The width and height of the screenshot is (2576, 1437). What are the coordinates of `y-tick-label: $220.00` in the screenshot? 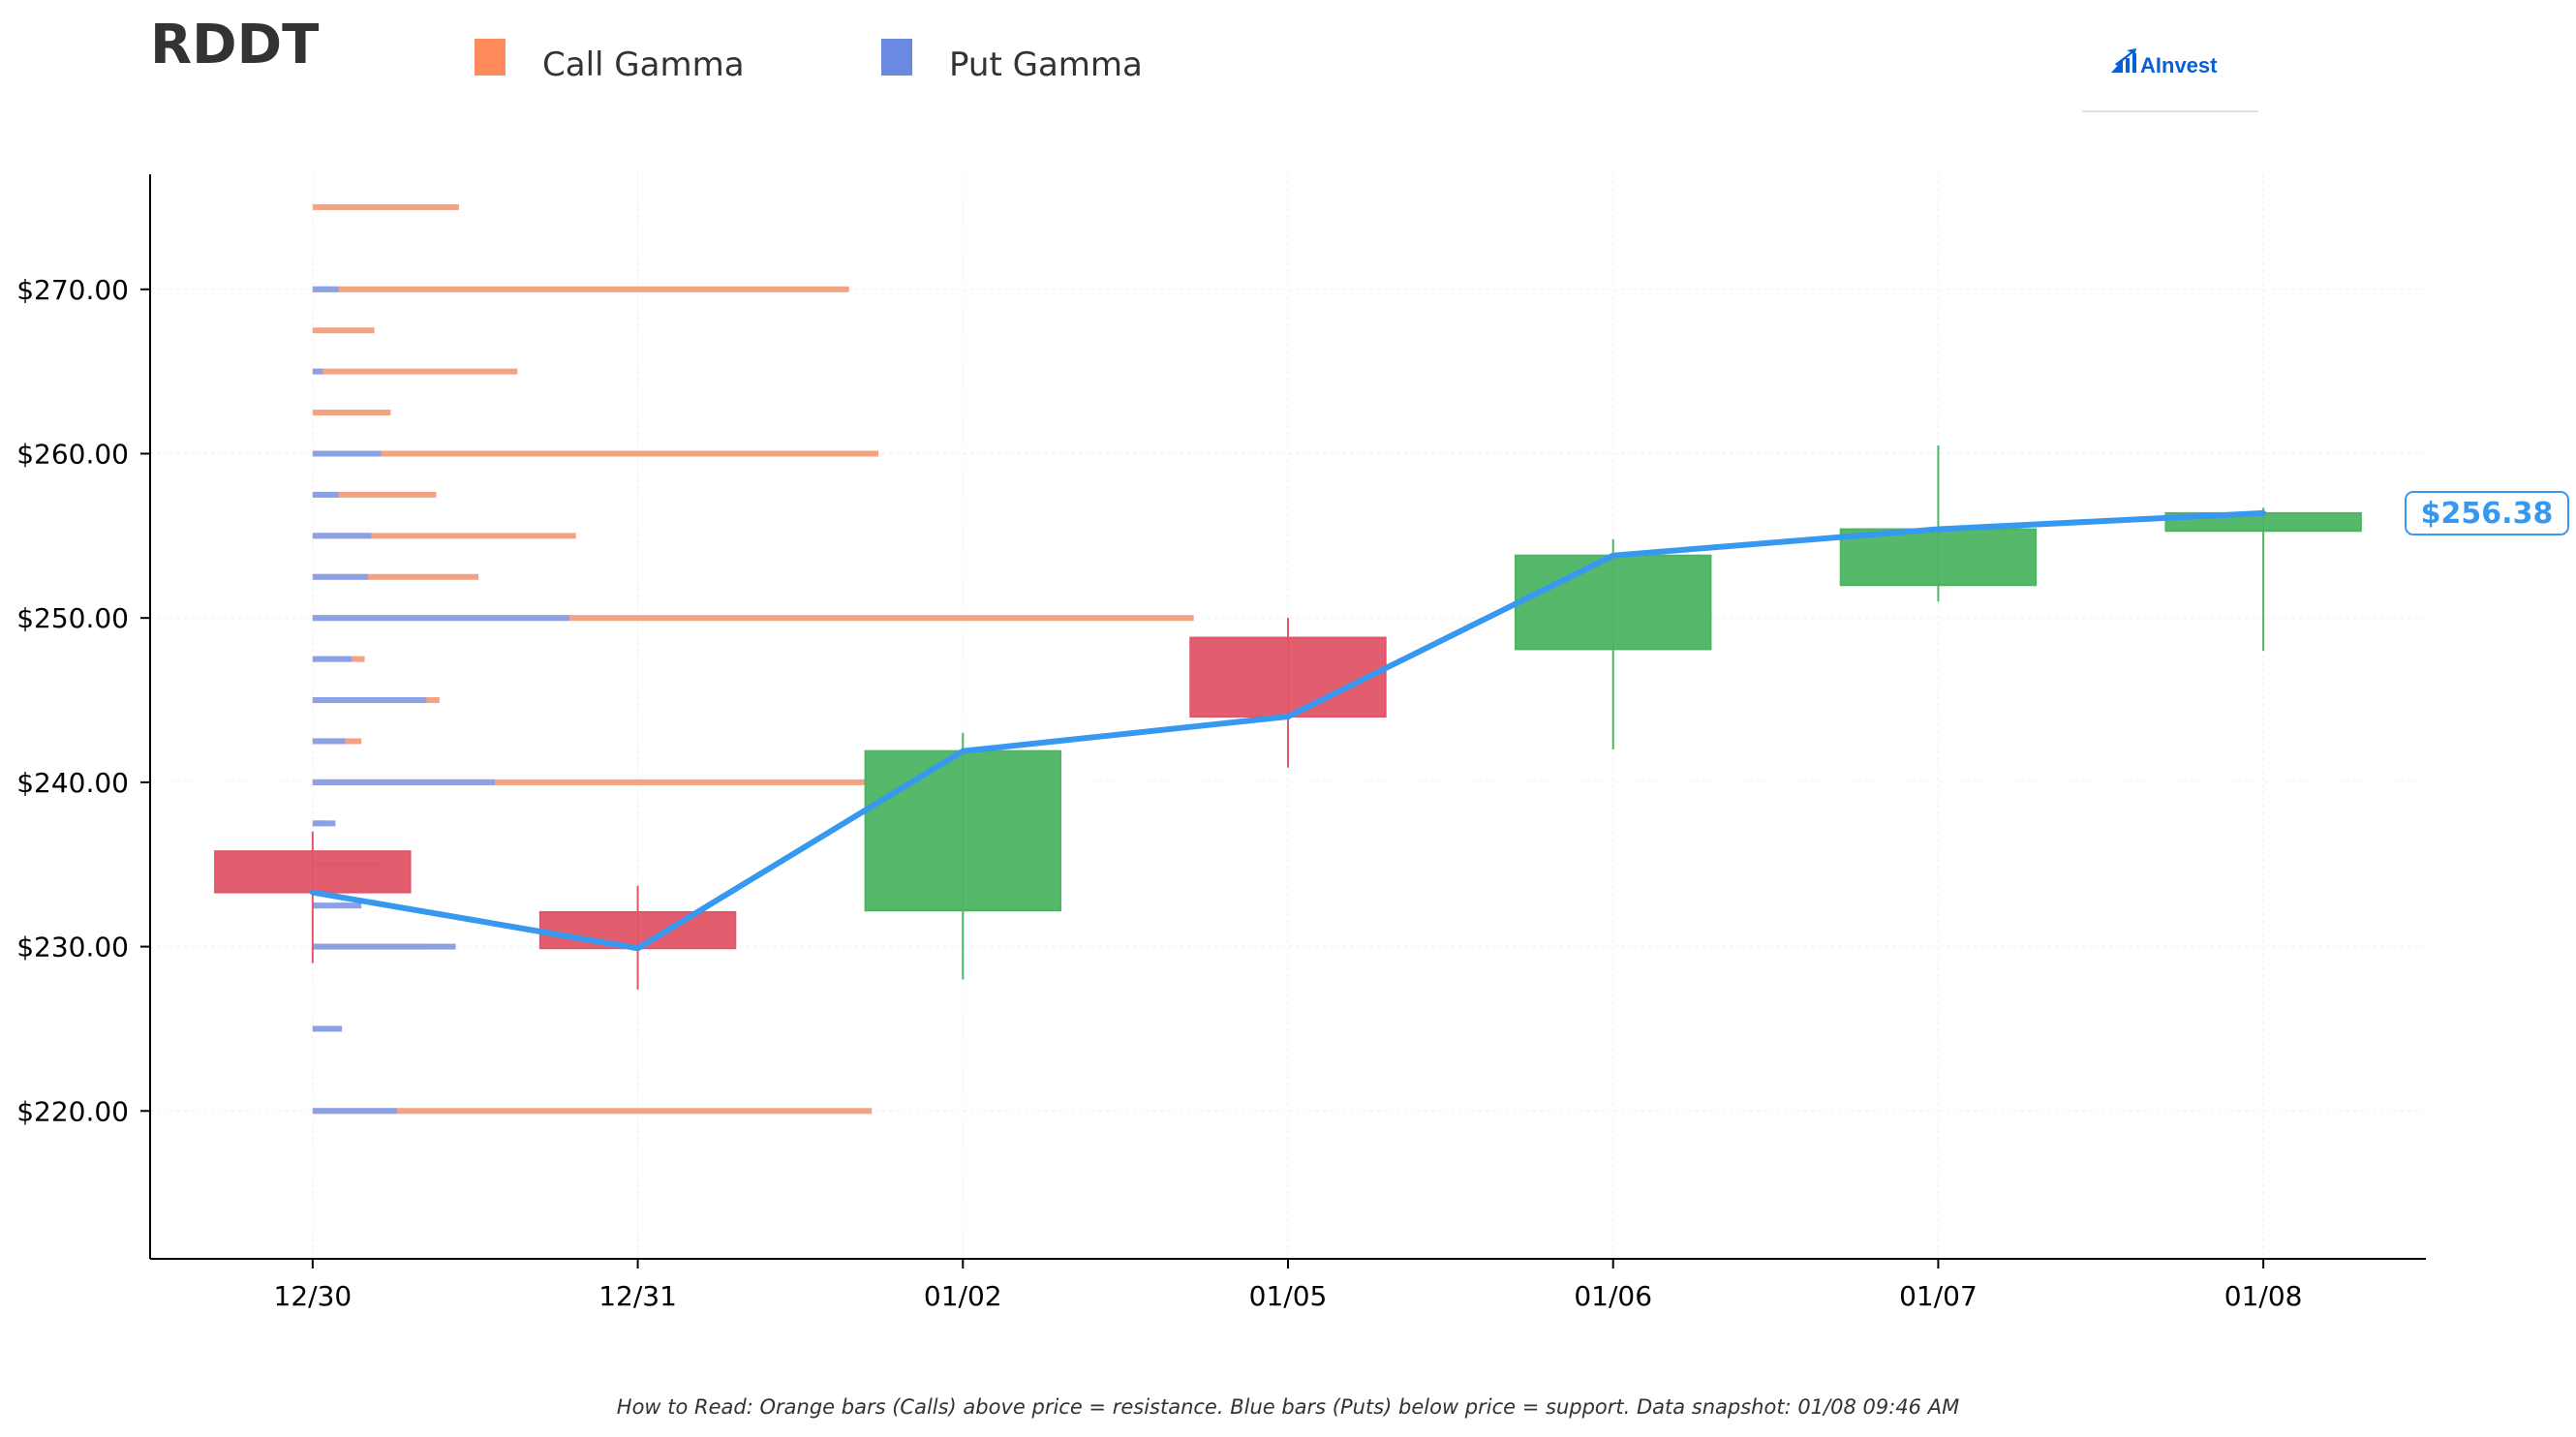 It's located at (72, 1111).